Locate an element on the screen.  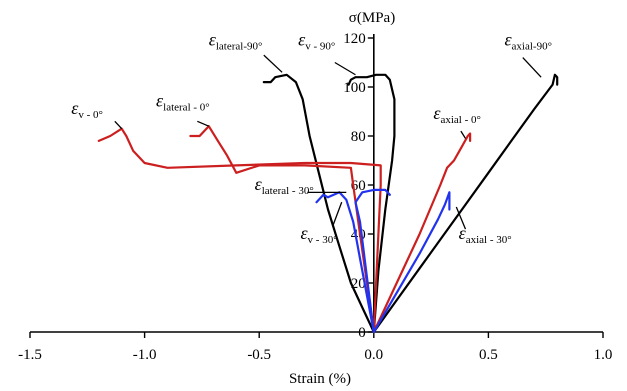
series-label-v-90: εv - 90° is located at coordinates (316, 40).